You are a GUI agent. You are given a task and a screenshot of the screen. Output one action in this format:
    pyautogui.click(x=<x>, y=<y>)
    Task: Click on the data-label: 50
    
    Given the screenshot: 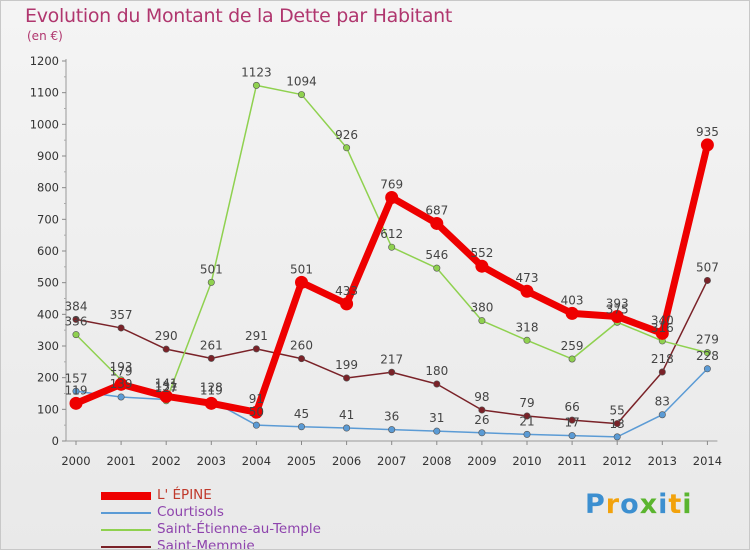 What is the action you would take?
    pyautogui.click(x=256, y=412)
    